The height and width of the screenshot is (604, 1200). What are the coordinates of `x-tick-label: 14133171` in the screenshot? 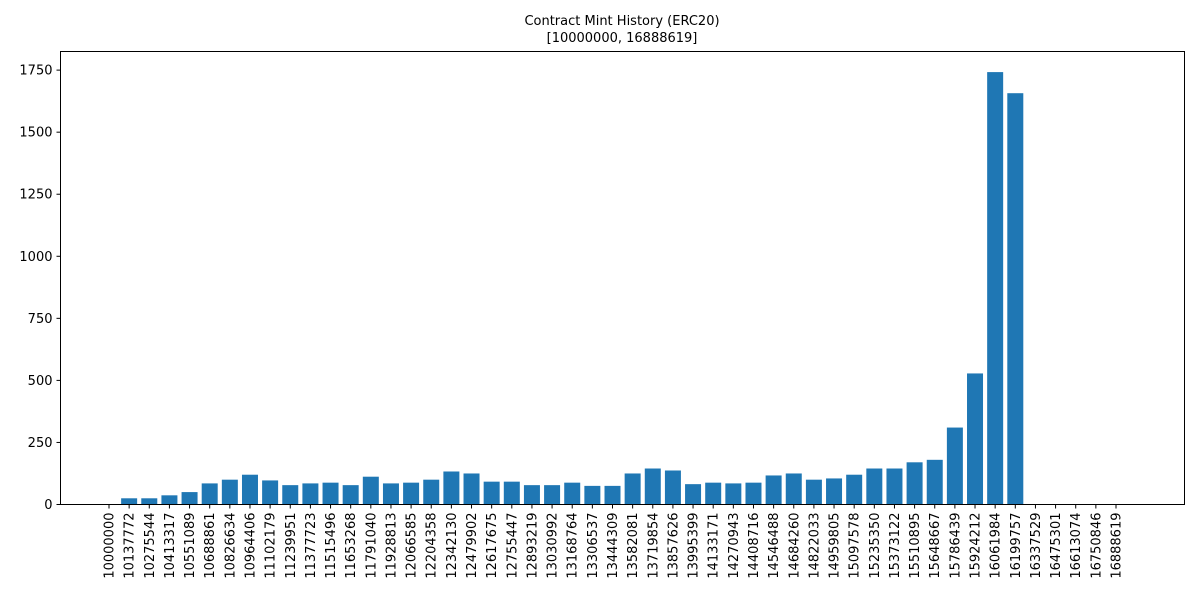 It's located at (714, 546).